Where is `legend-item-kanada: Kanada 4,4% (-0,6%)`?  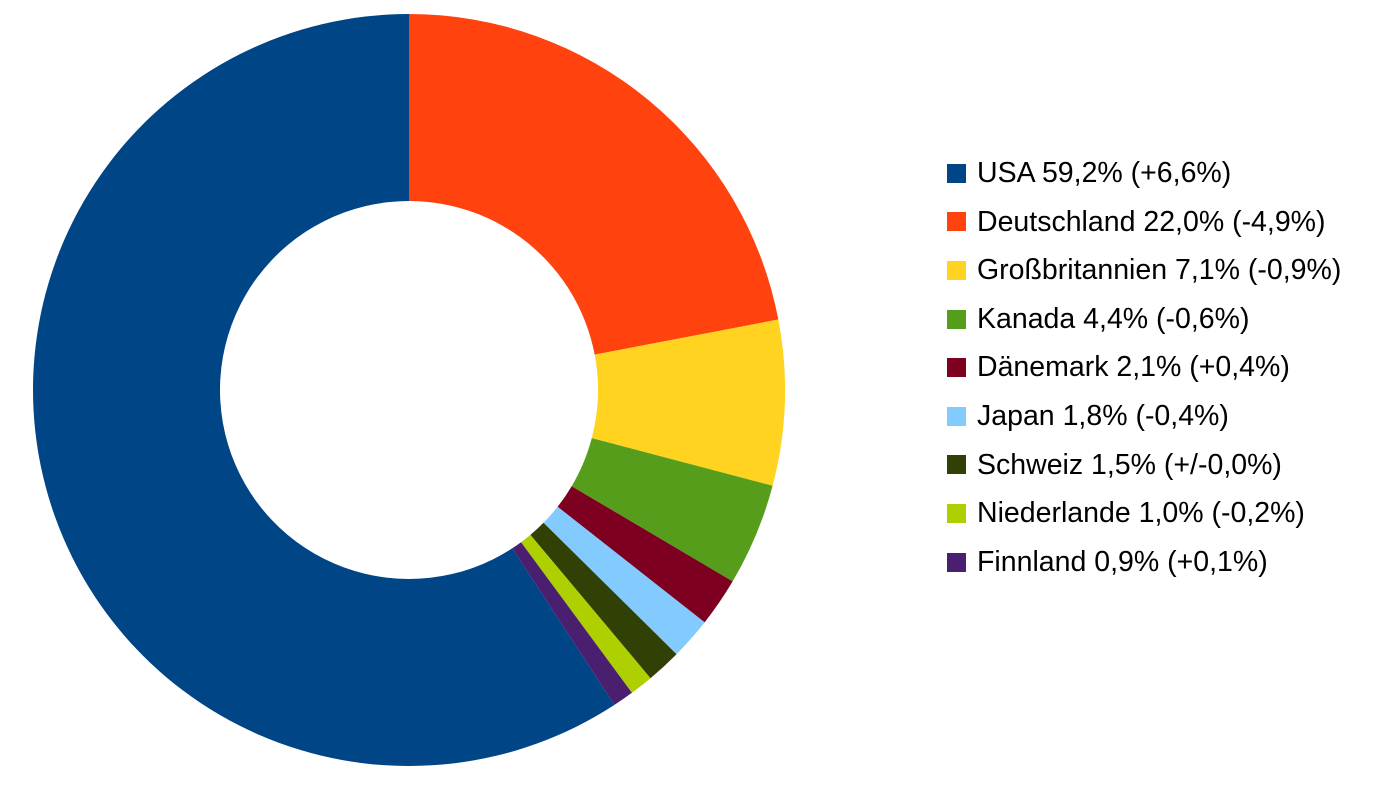 legend-item-kanada: Kanada 4,4% (-0,6%) is located at coordinates (1144, 319).